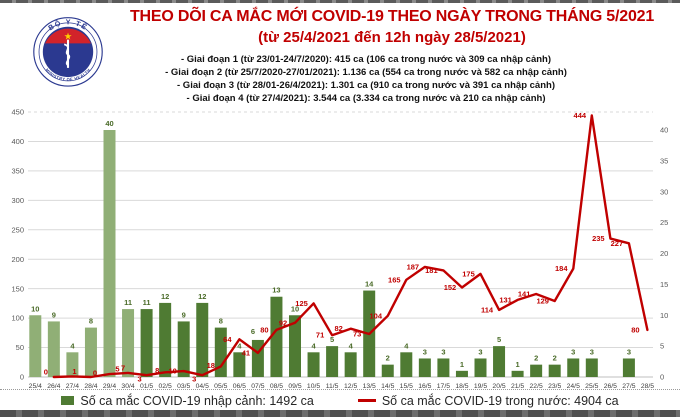 The image size is (680, 417). I want to click on line-label-02/5: 8, so click(157, 370).